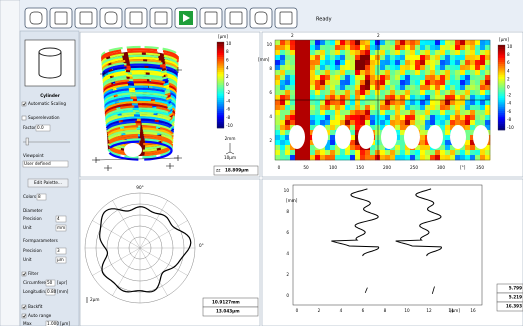  Describe the element at coordinates (63, 291) in the screenshot. I see `unit: [mm]` at that location.